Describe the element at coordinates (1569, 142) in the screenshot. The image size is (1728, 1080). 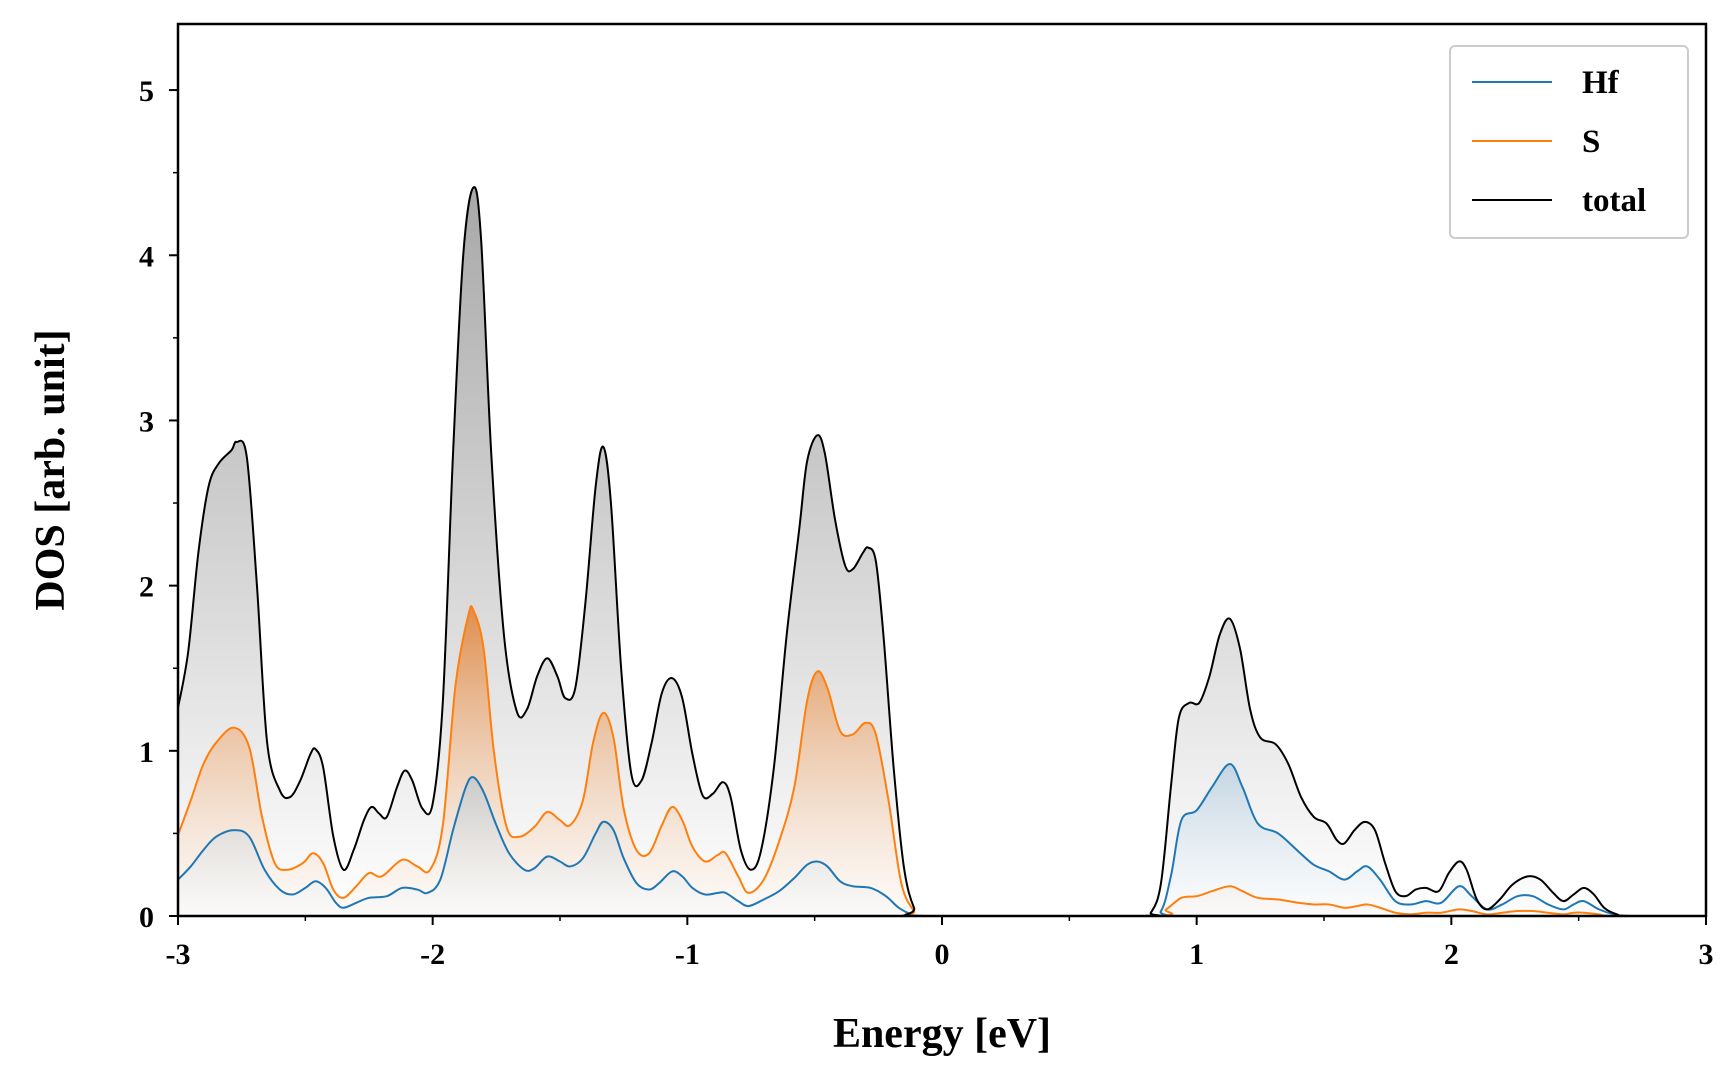
I see `legend-box` at that location.